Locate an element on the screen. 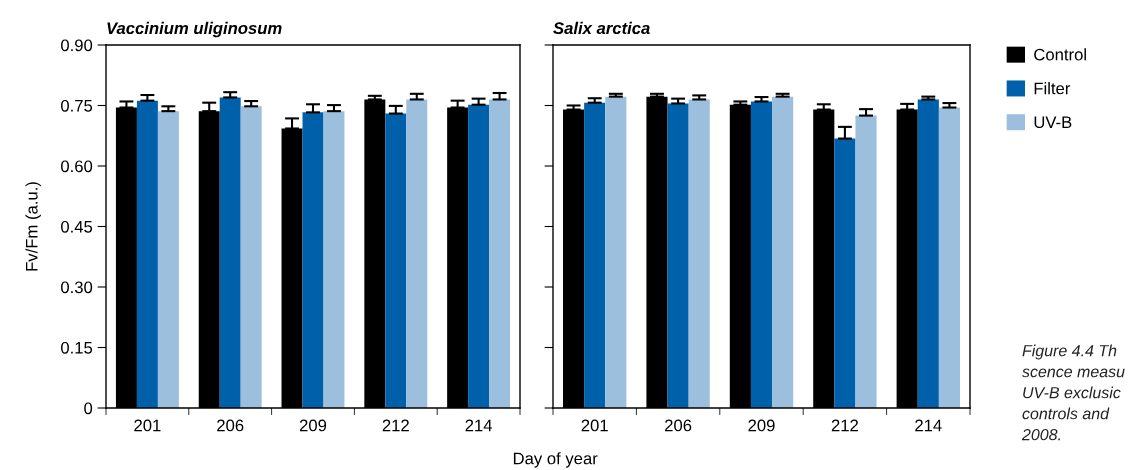  y-tick-label: 0 is located at coordinates (88, 408).